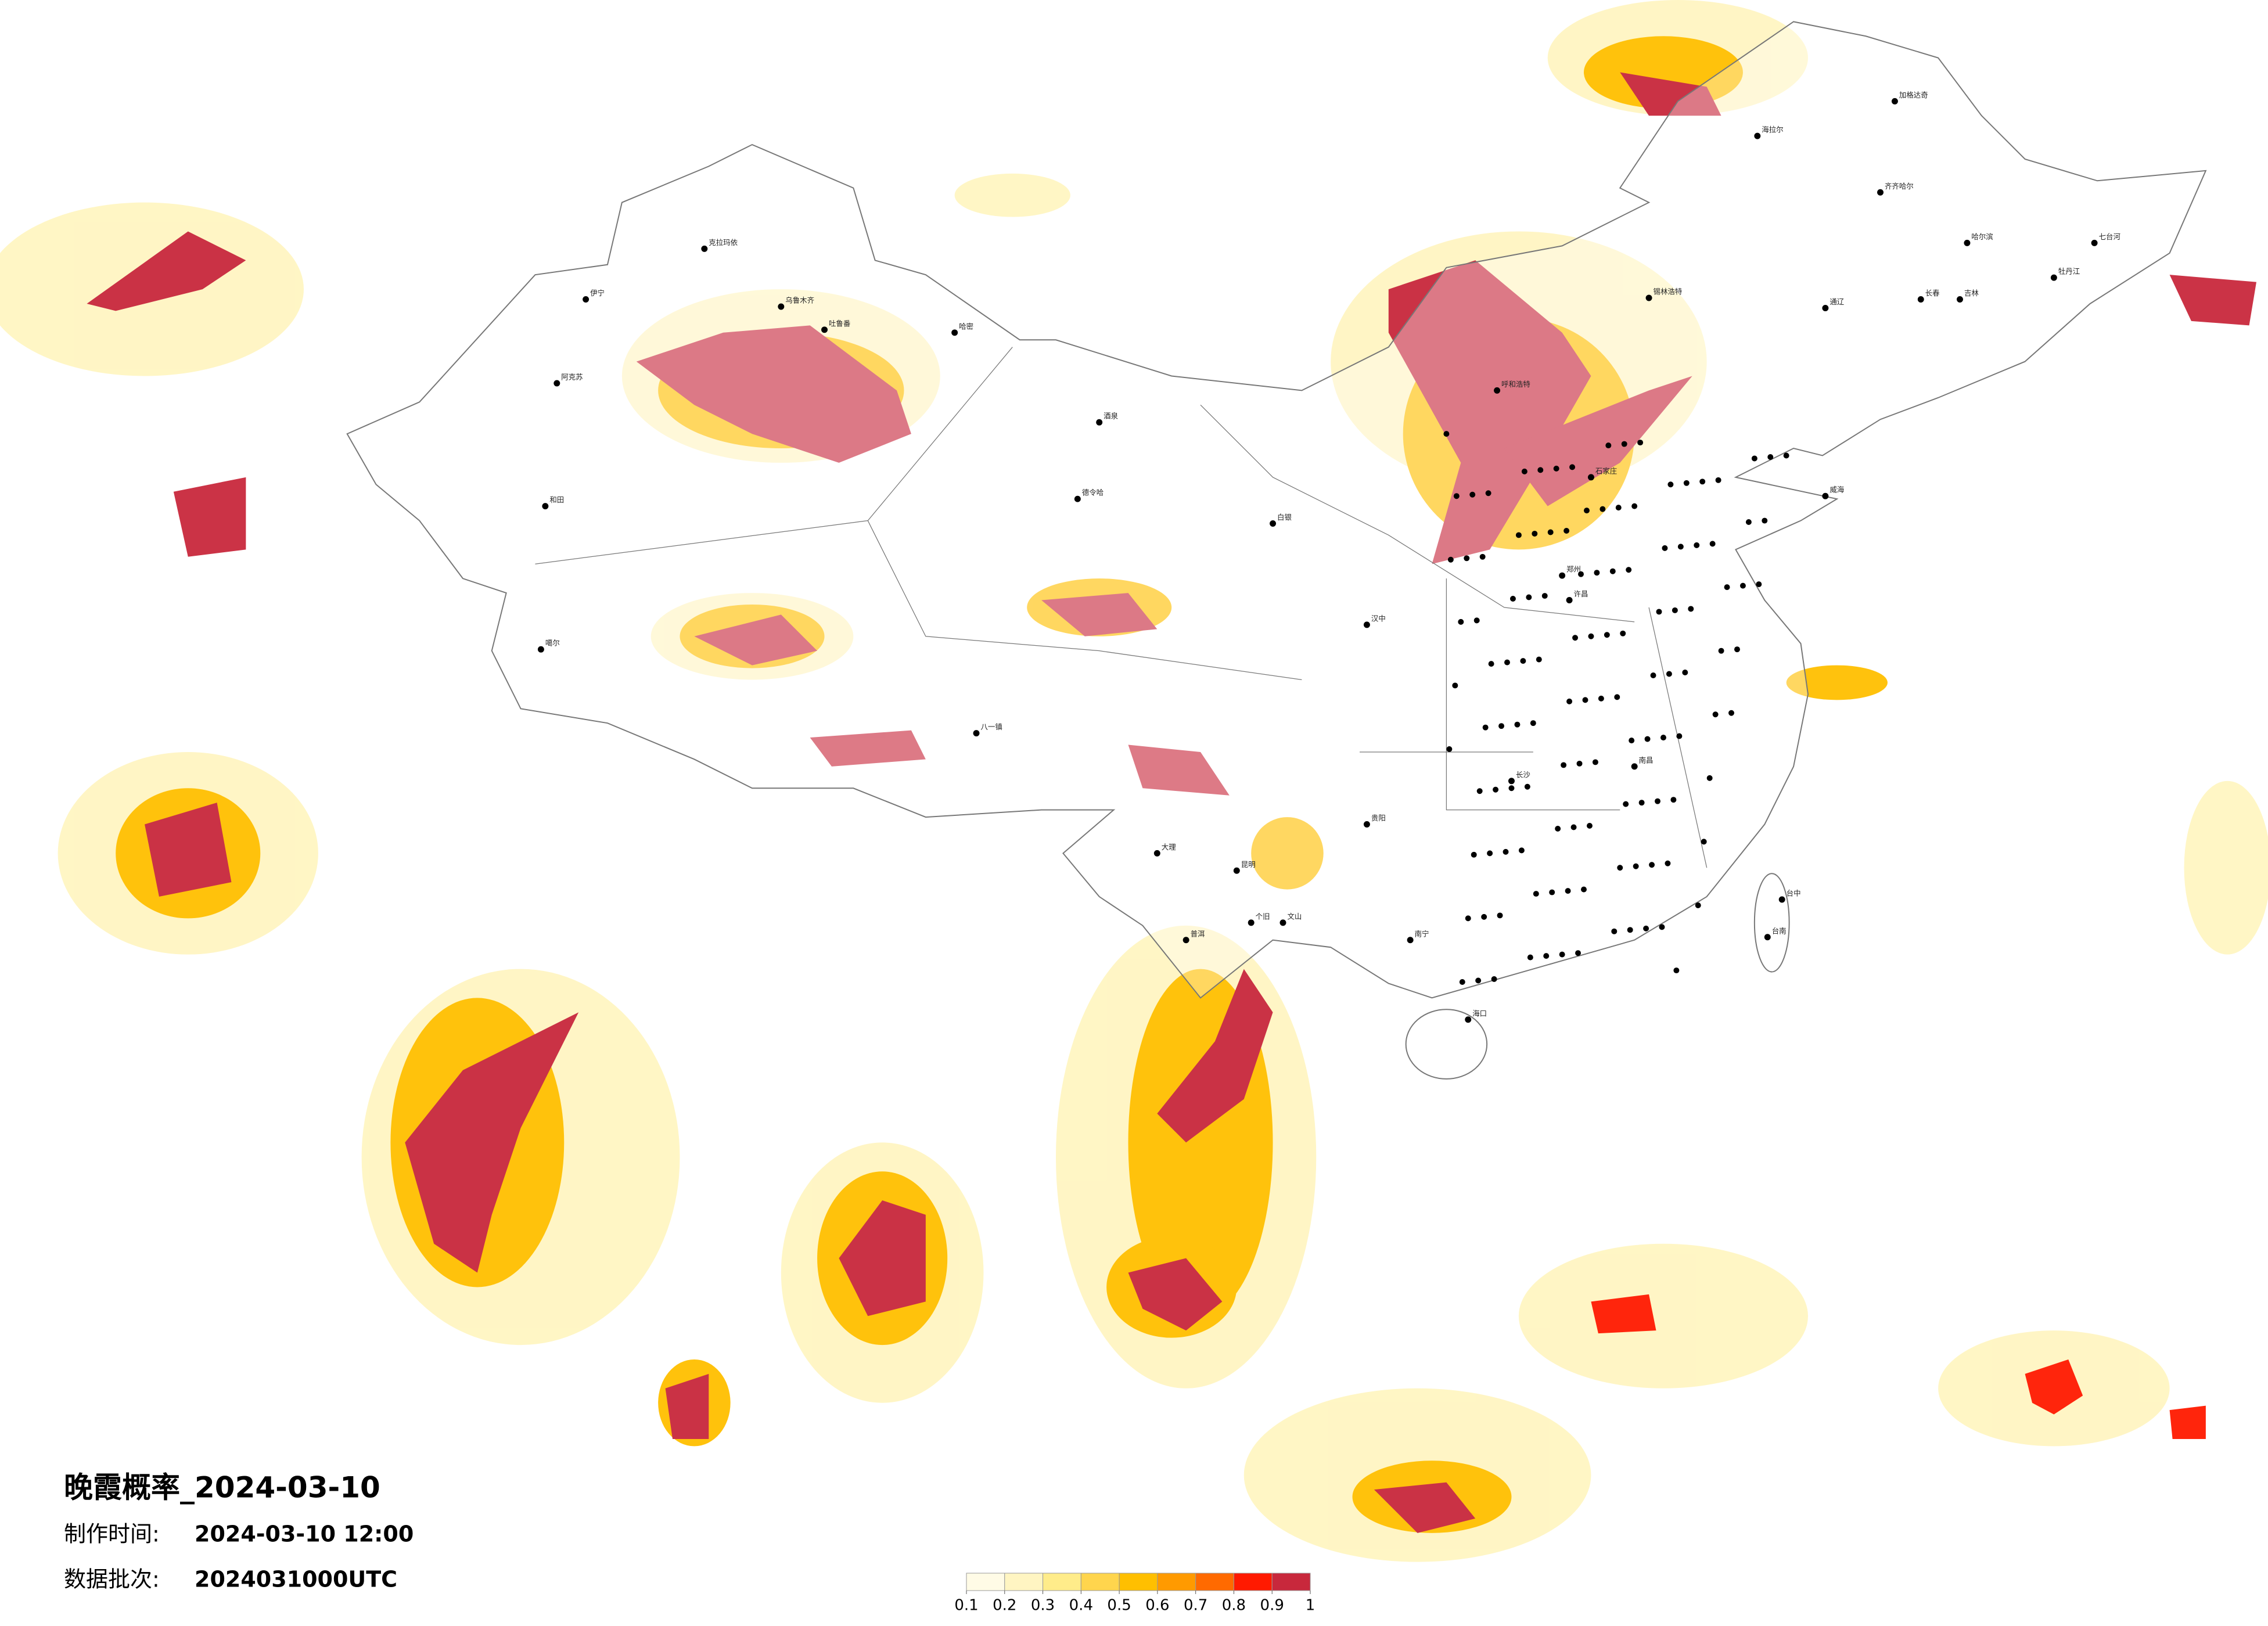 This screenshot has height=1626, width=2268. What do you see at coordinates (296, 1579) in the screenshot?
I see `batch-value: 2024031000UTC` at bounding box center [296, 1579].